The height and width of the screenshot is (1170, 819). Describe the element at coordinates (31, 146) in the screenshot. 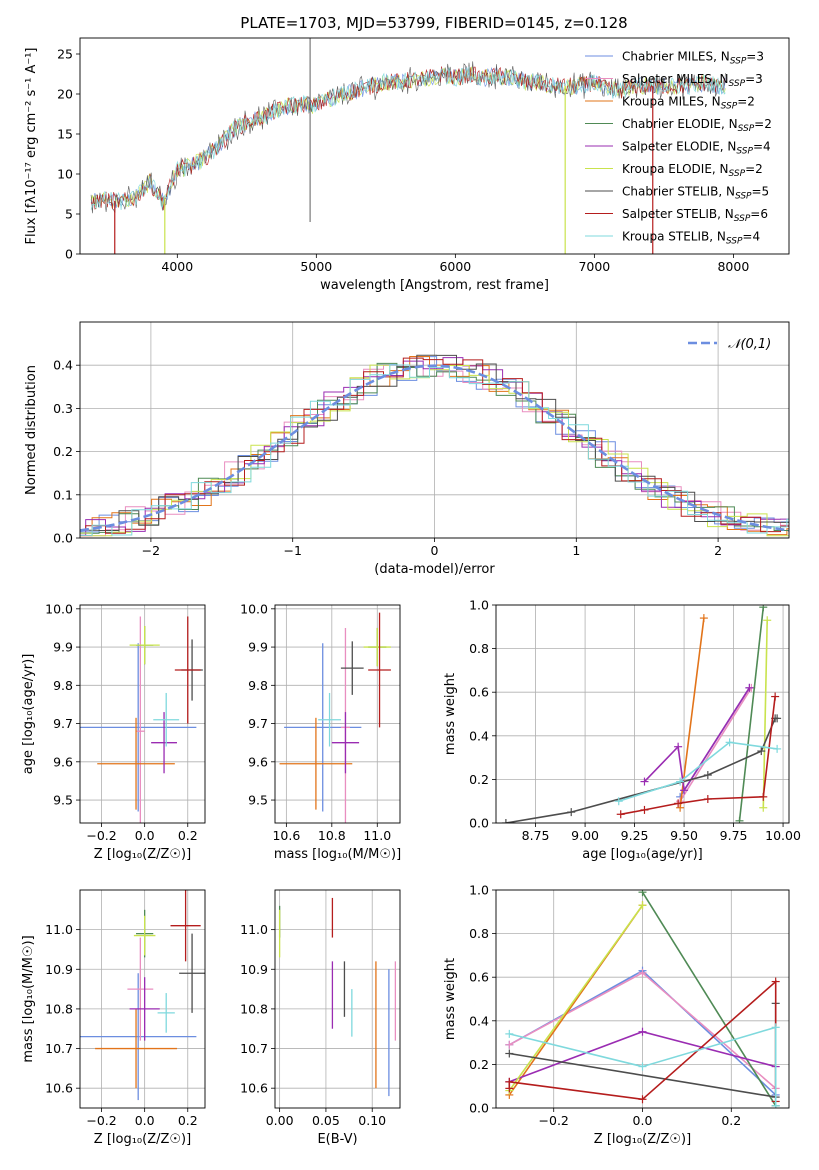

I see `y-axis-label: Flux [fλ10⁻¹⁷ erg cm⁻² s⁻¹ A⁻¹]` at that location.